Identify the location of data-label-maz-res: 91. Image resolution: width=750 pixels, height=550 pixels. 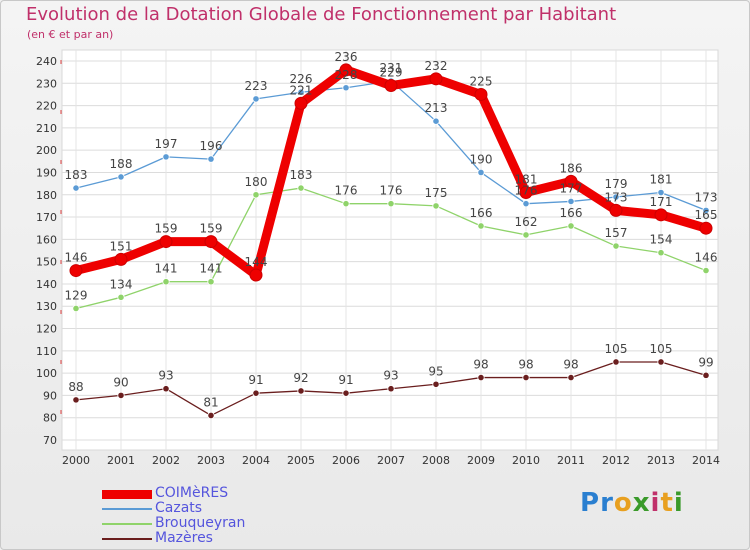
(345, 380).